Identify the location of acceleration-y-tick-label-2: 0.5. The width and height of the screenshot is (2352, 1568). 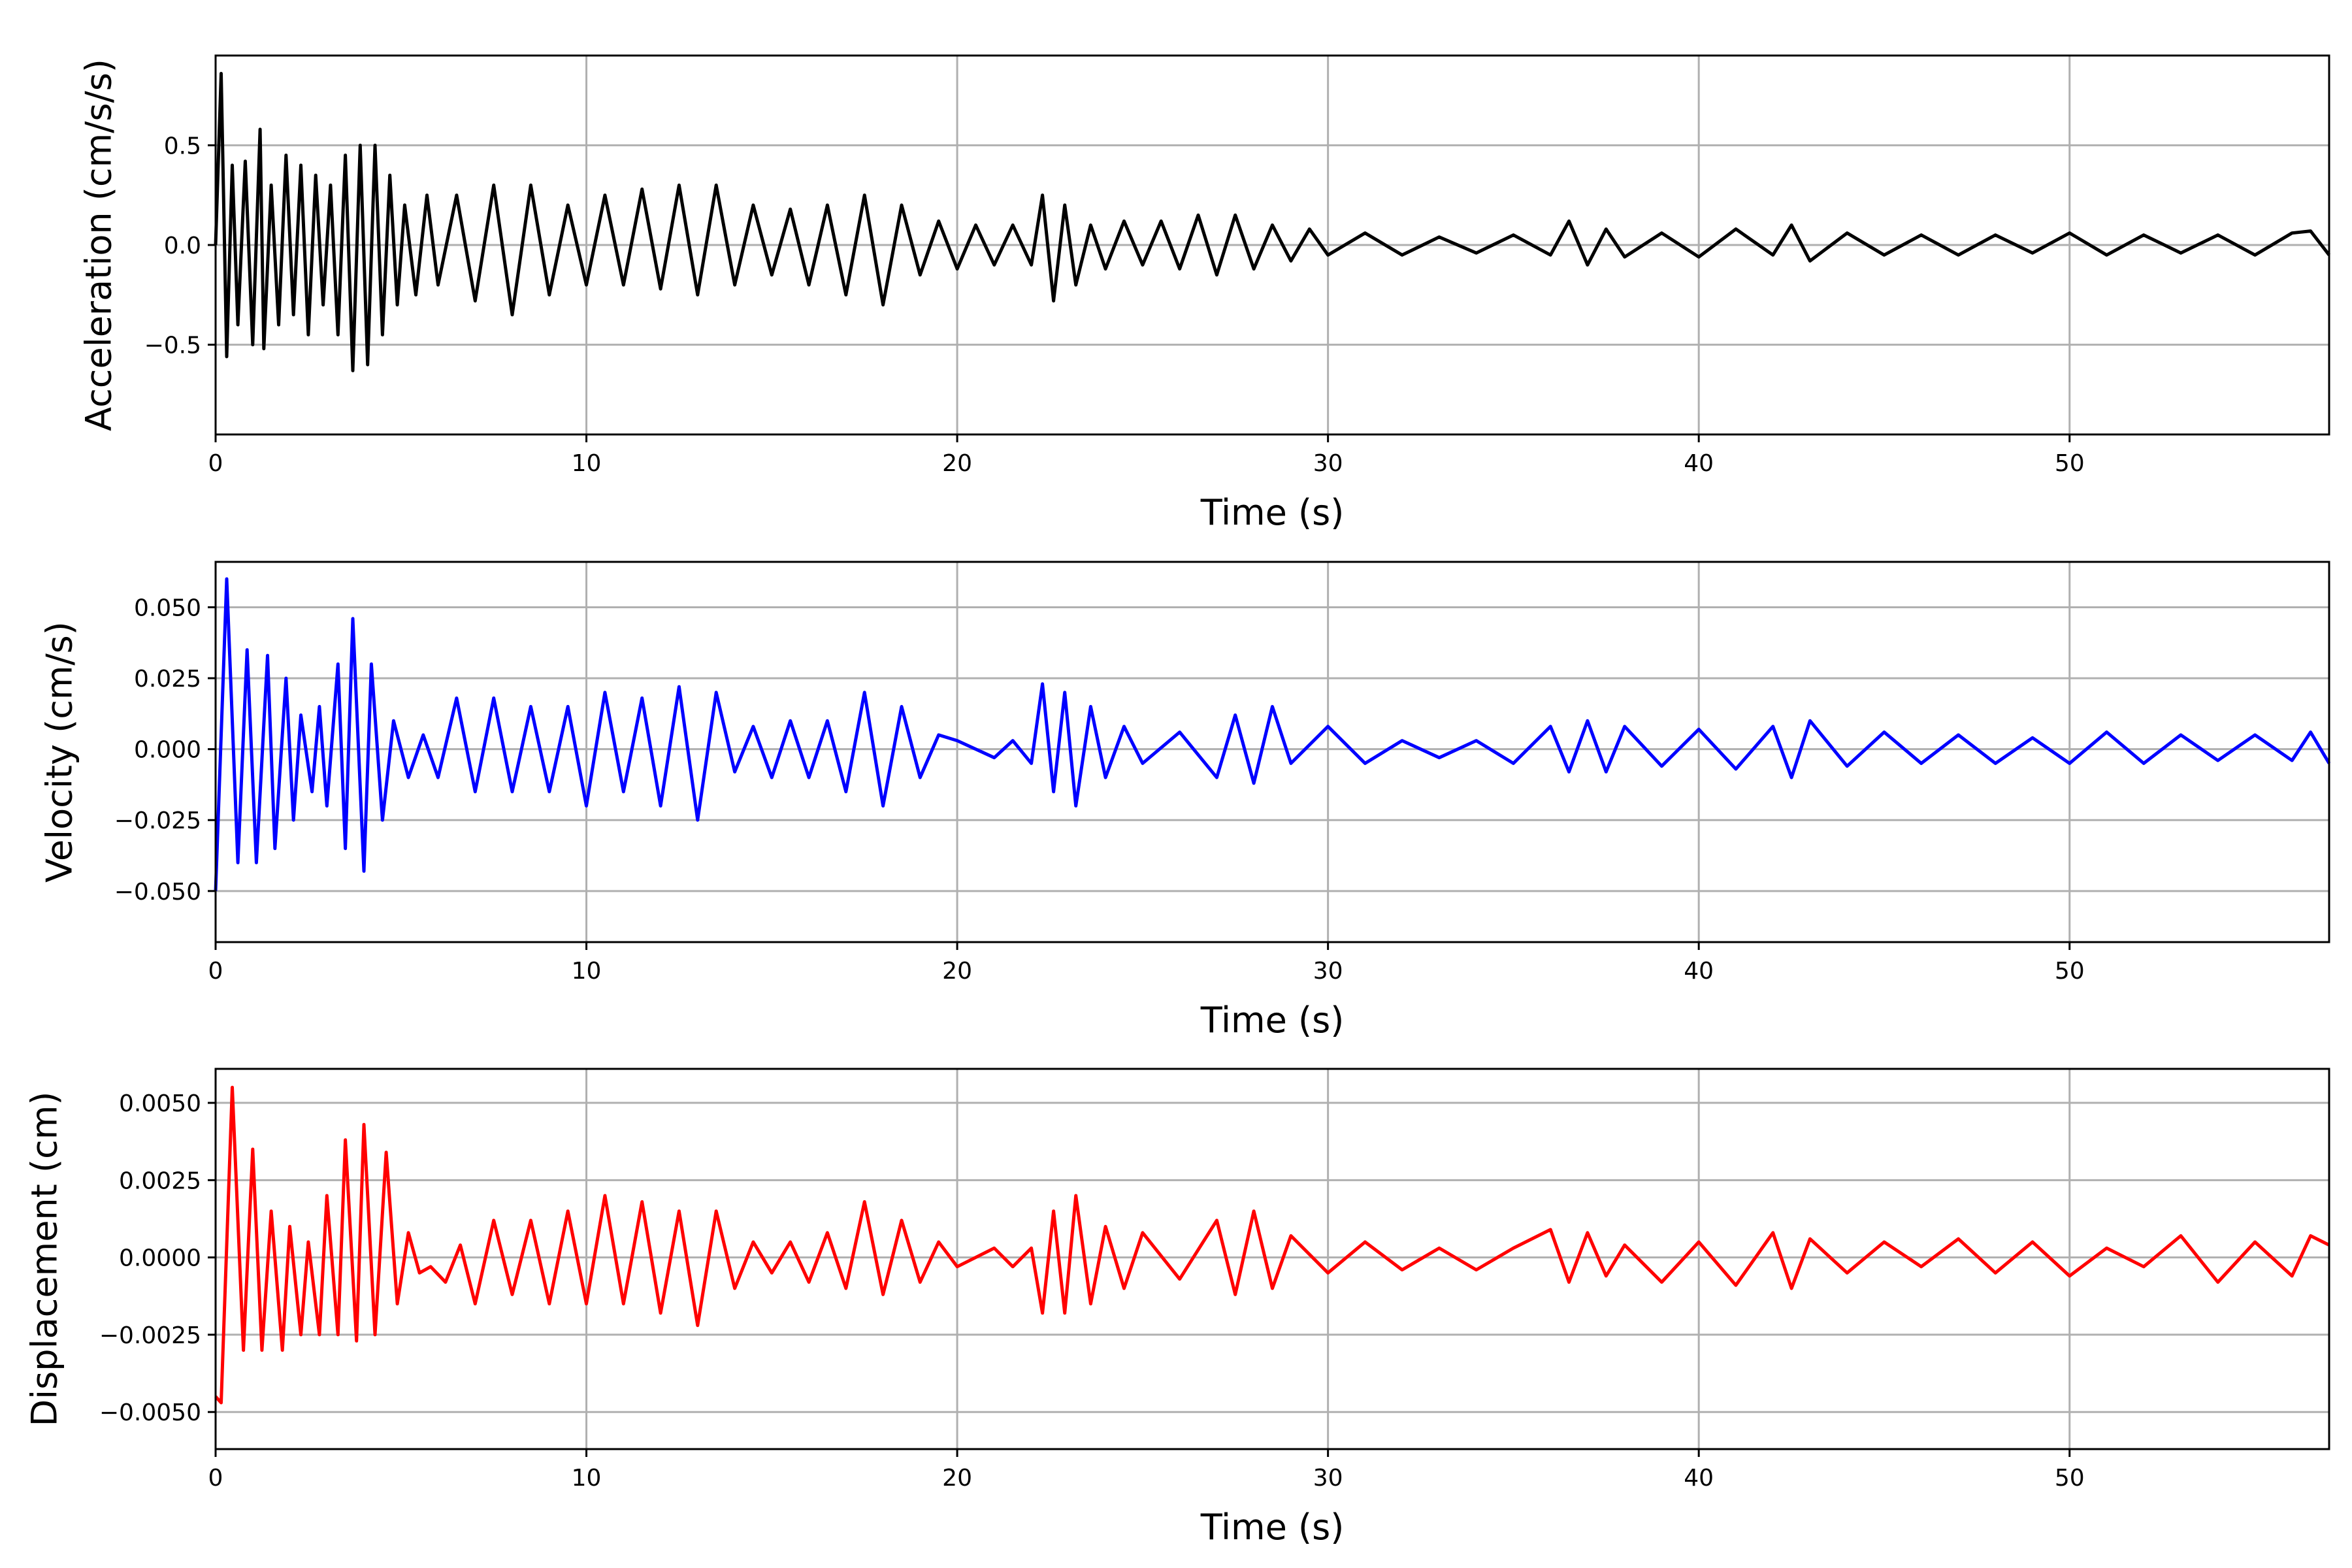
(182, 146).